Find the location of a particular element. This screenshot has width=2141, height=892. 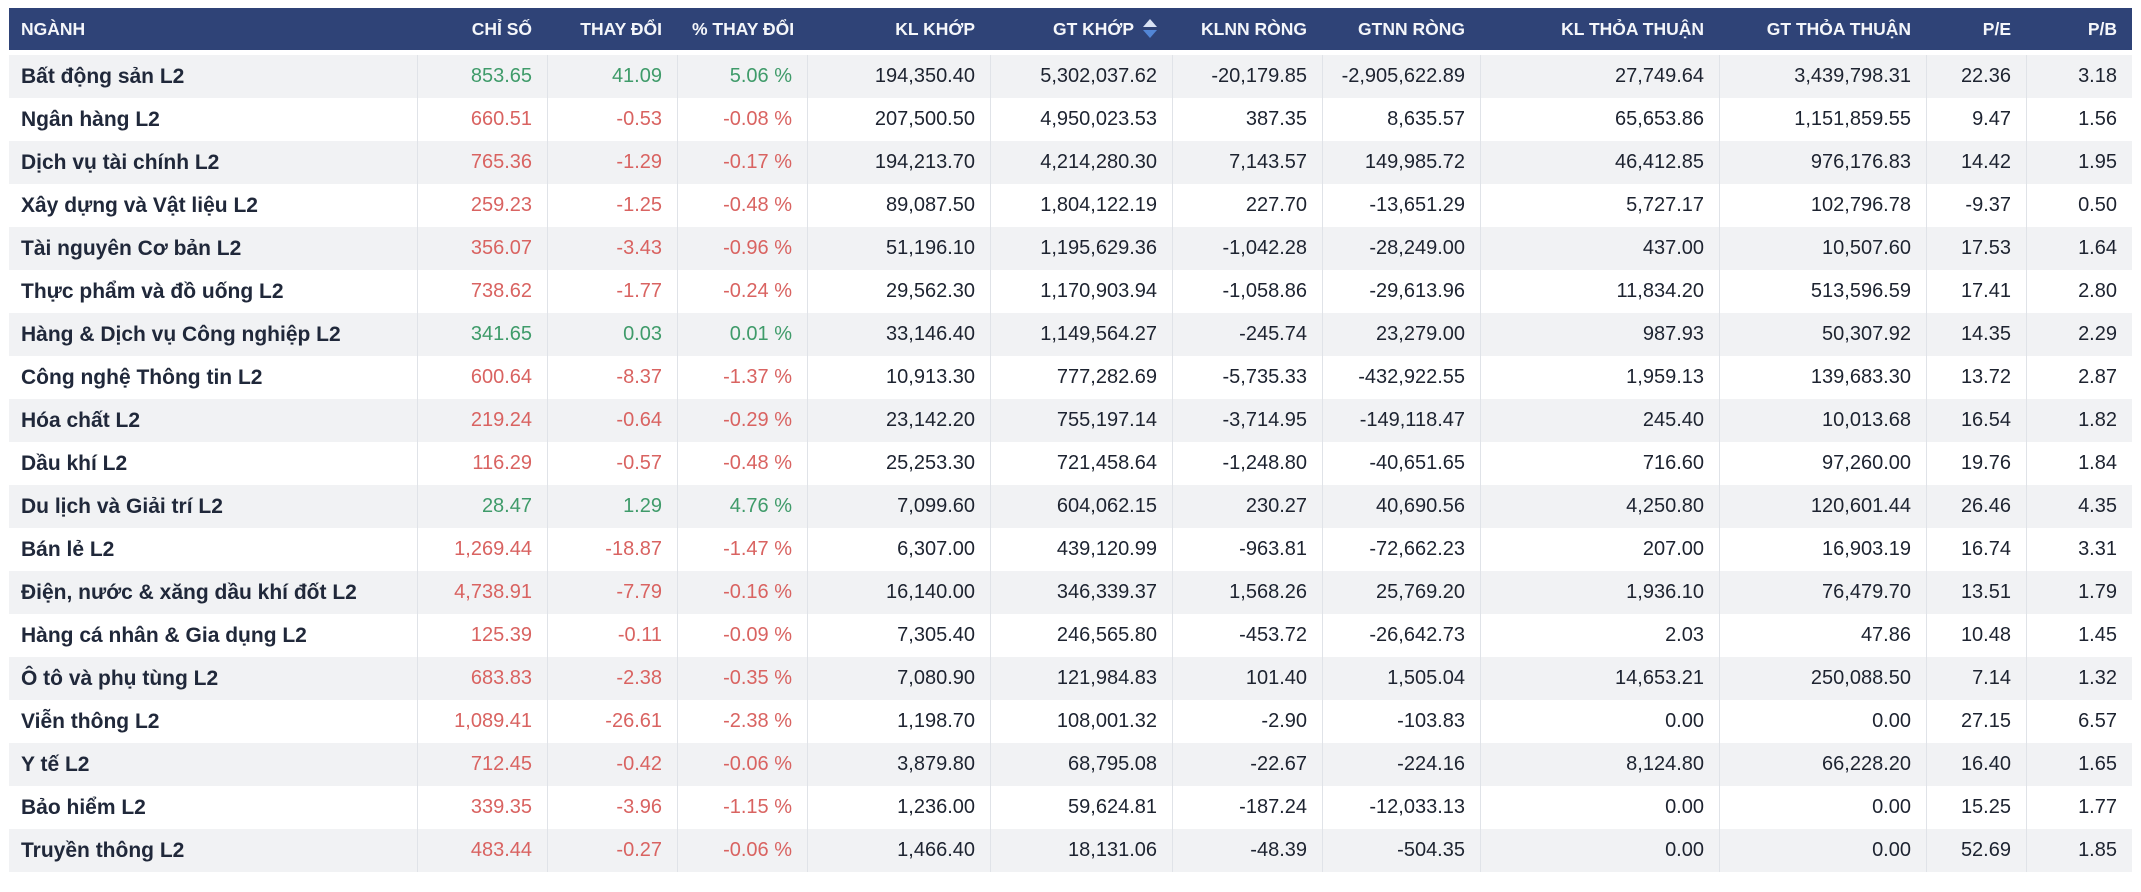

cell-klnn_rong: -963.81 is located at coordinates (1247, 549).